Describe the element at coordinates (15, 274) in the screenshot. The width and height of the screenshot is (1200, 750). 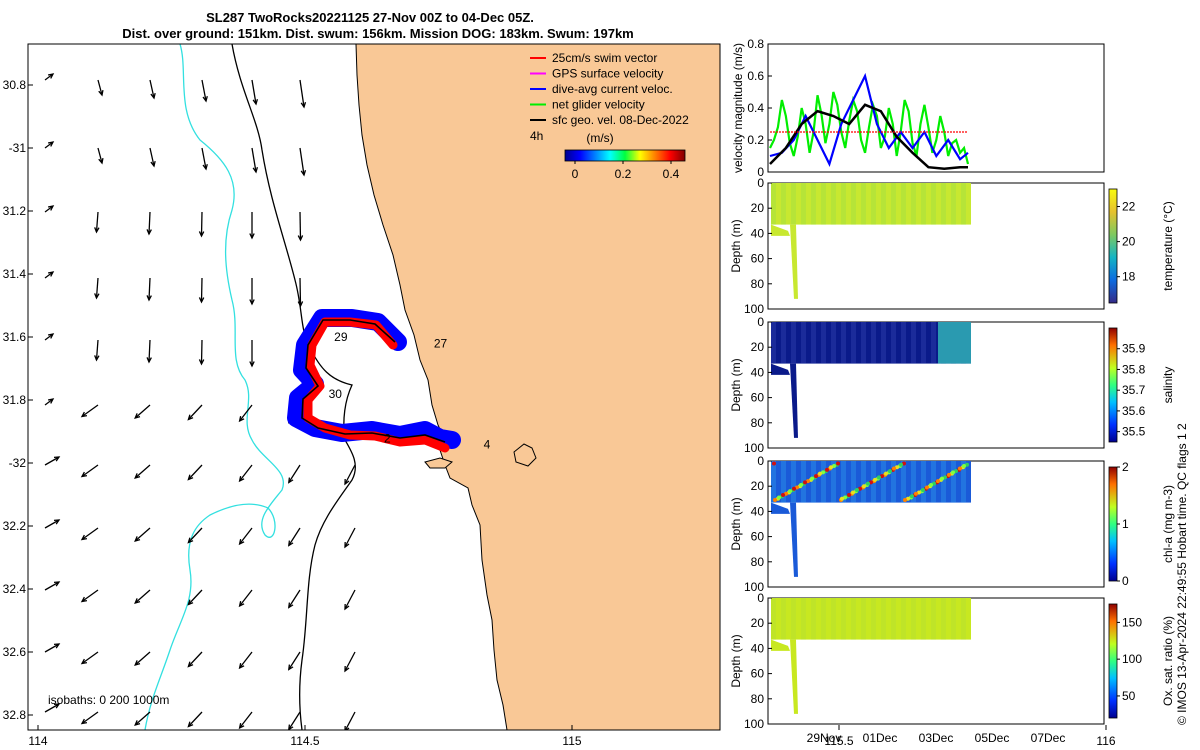
I see `map-ytick-label: 31.4` at that location.